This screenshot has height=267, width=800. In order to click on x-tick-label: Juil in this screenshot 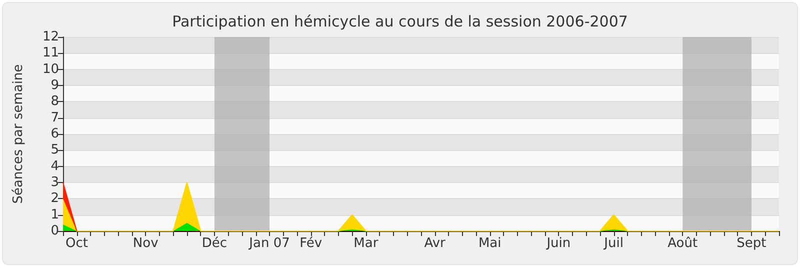, I will do `click(613, 243)`.